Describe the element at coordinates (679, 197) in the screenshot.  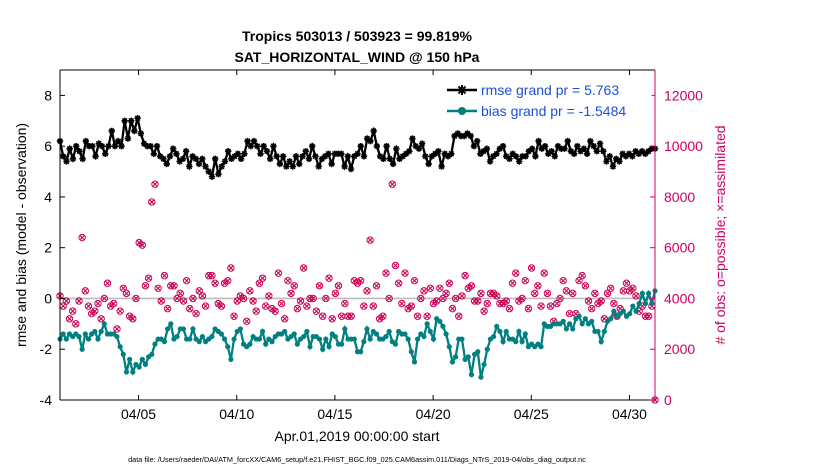
I see `y-right-tick-label: 8000` at that location.